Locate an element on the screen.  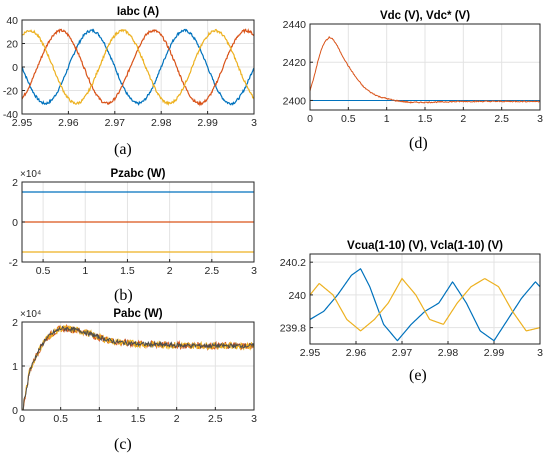
caption-d: (d) is located at coordinates (418, 143).